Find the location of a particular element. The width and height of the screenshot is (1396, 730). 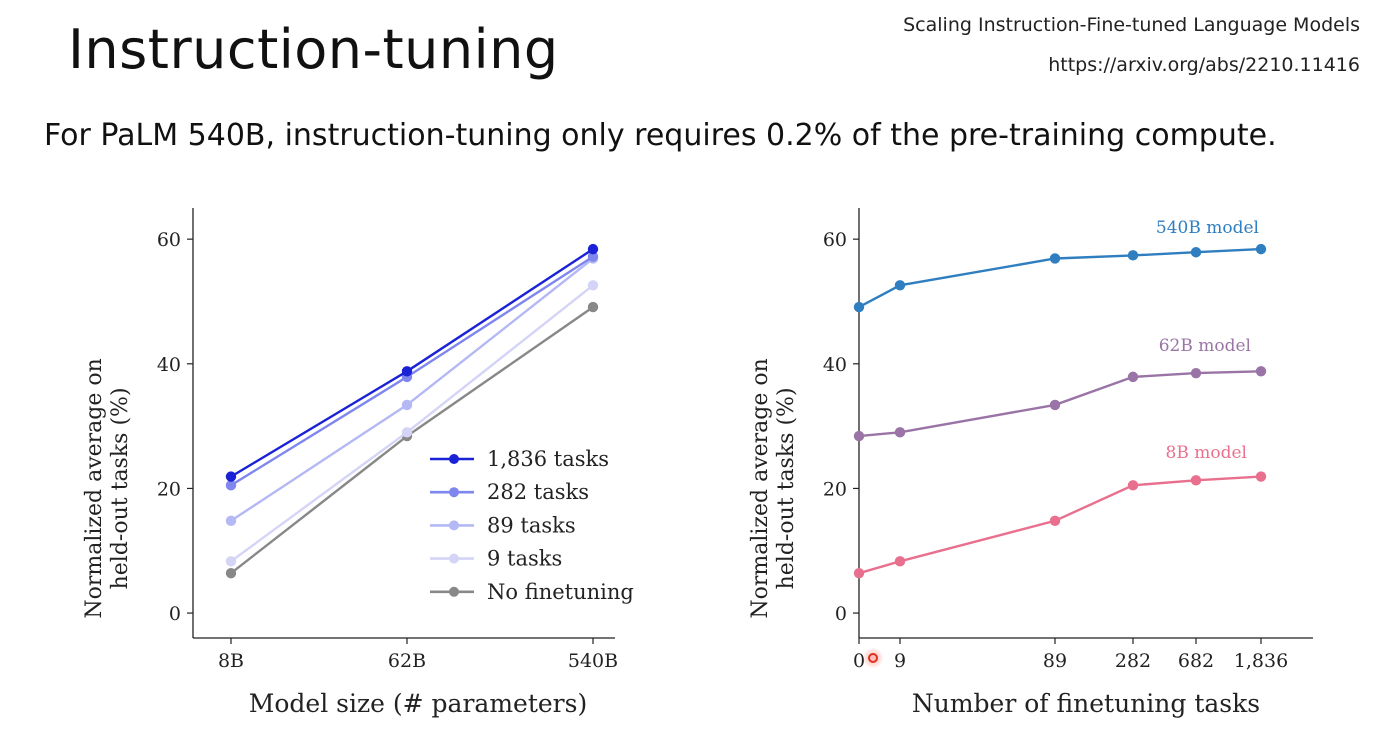

legend-label: 282 tasks is located at coordinates (538, 492).